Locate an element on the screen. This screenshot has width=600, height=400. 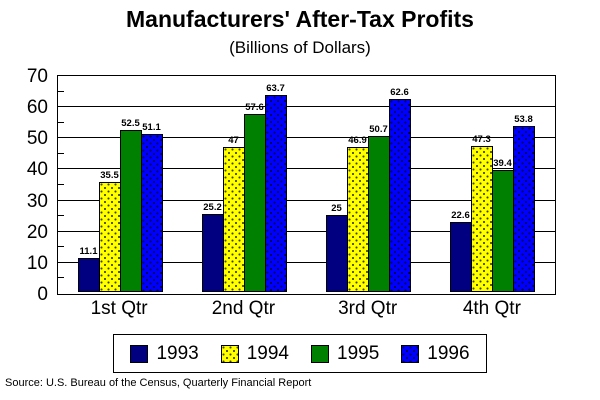
x-tick-label: 1st Qtr is located at coordinates (119, 308).